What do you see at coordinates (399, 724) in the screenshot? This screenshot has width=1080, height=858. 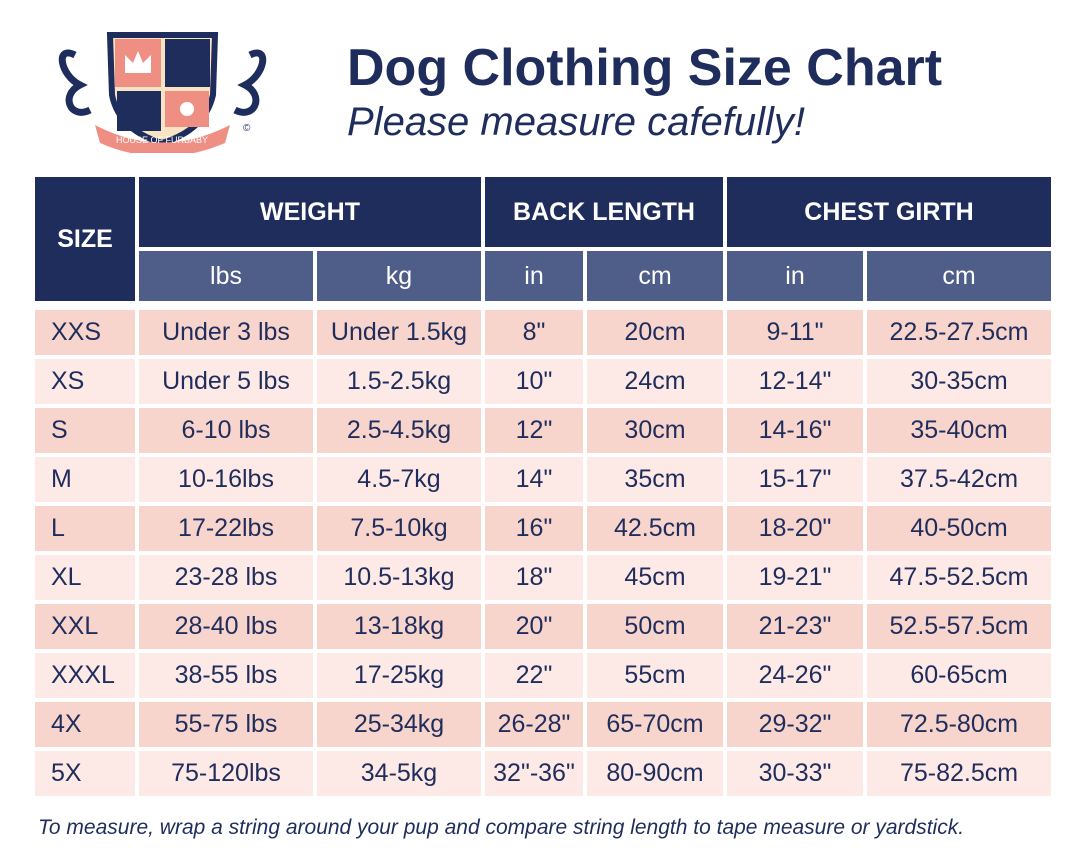 I see `table-cell: 25-34kg` at bounding box center [399, 724].